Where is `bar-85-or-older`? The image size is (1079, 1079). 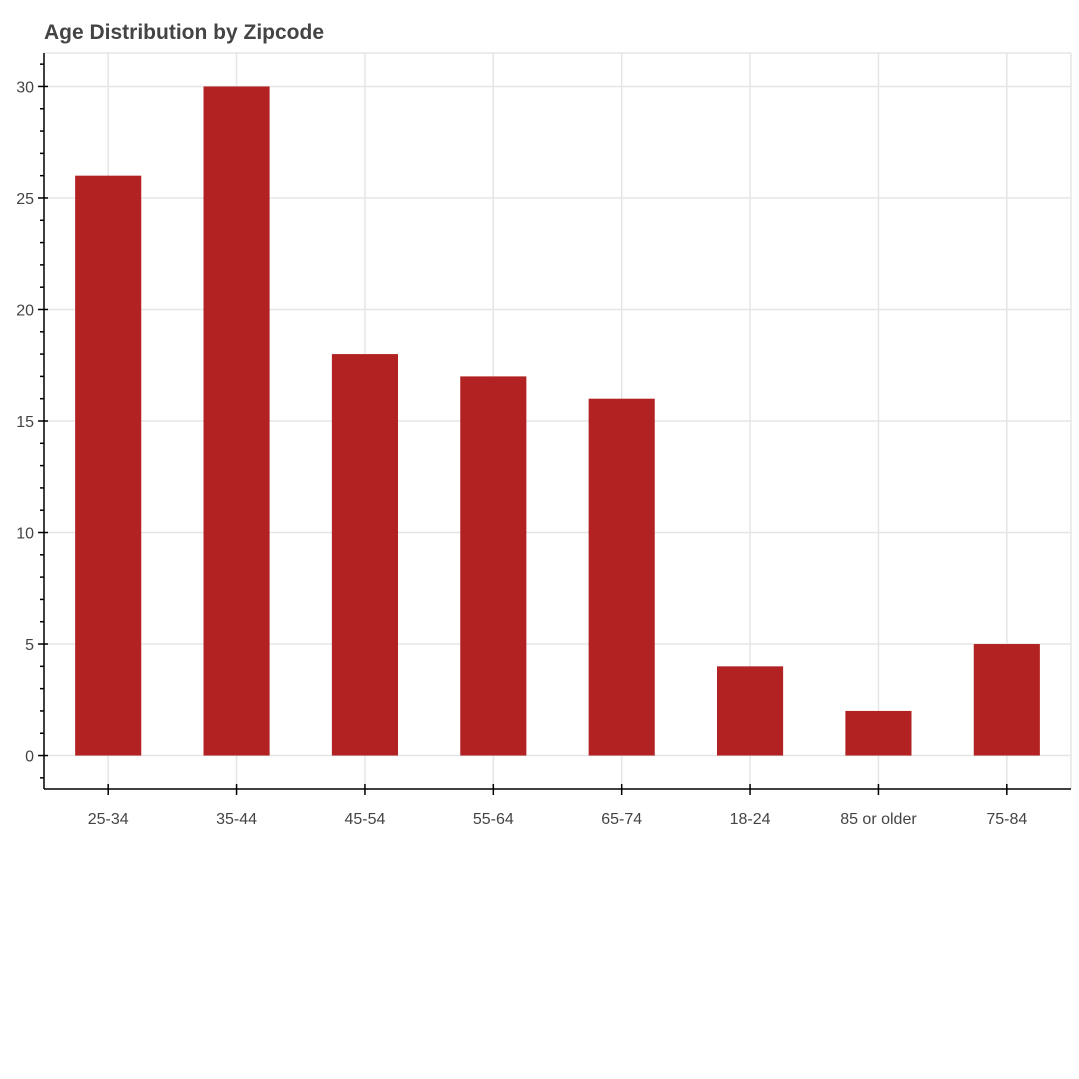 bar-85-or-older is located at coordinates (878, 733).